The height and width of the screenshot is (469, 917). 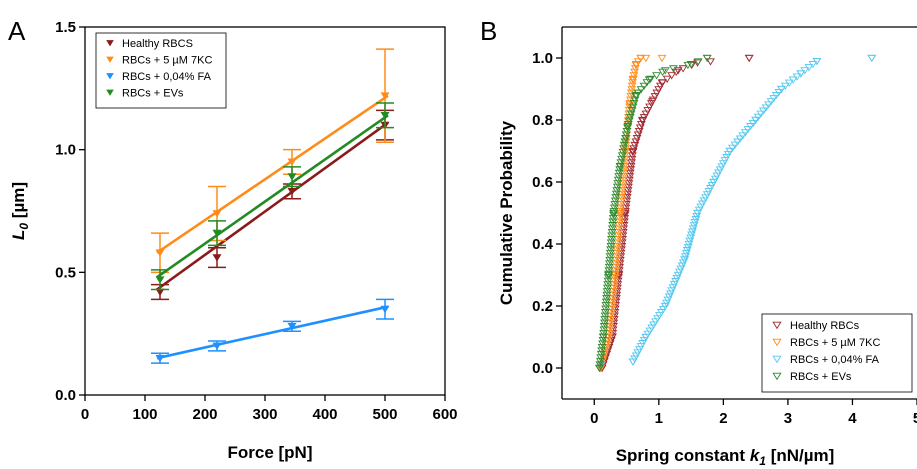 What do you see at coordinates (852, 418) in the screenshot?
I see `panel-b-x-tick-label: 4` at bounding box center [852, 418].